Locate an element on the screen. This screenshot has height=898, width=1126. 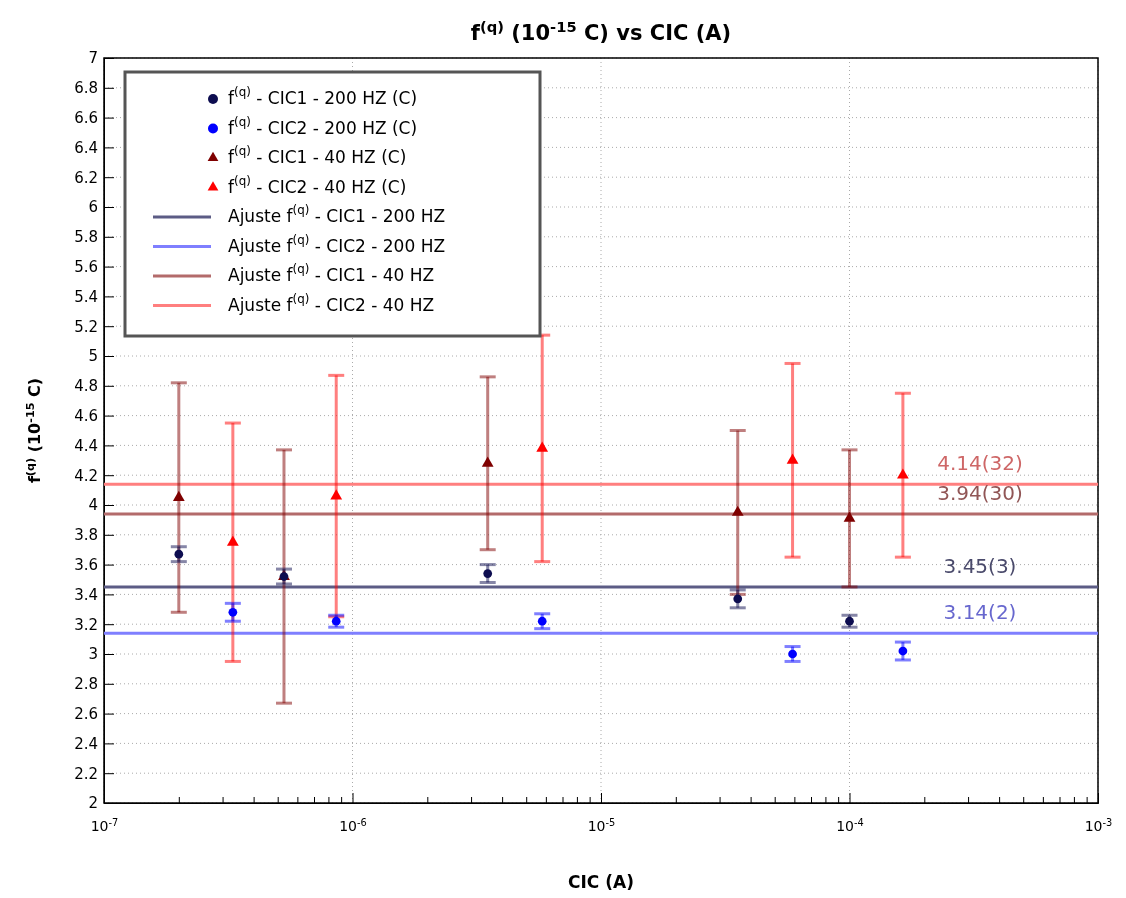
legend-label: Ajuste f$^{(q)}$ - CIC2 - 200 HZ is located at coordinates (337, 244).